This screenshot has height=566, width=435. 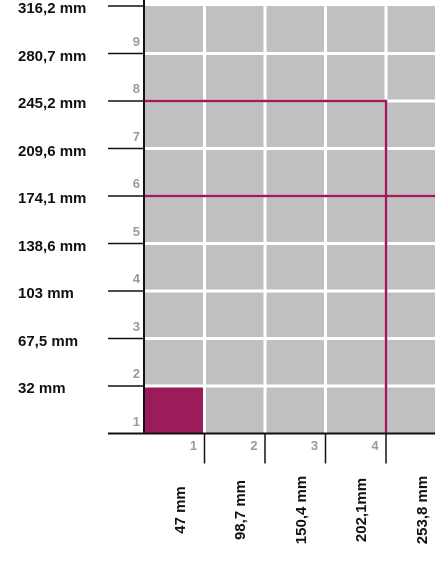 What do you see at coordinates (361, 510) in the screenshot?
I see `column-dimension-label: 202,1mm` at bounding box center [361, 510].